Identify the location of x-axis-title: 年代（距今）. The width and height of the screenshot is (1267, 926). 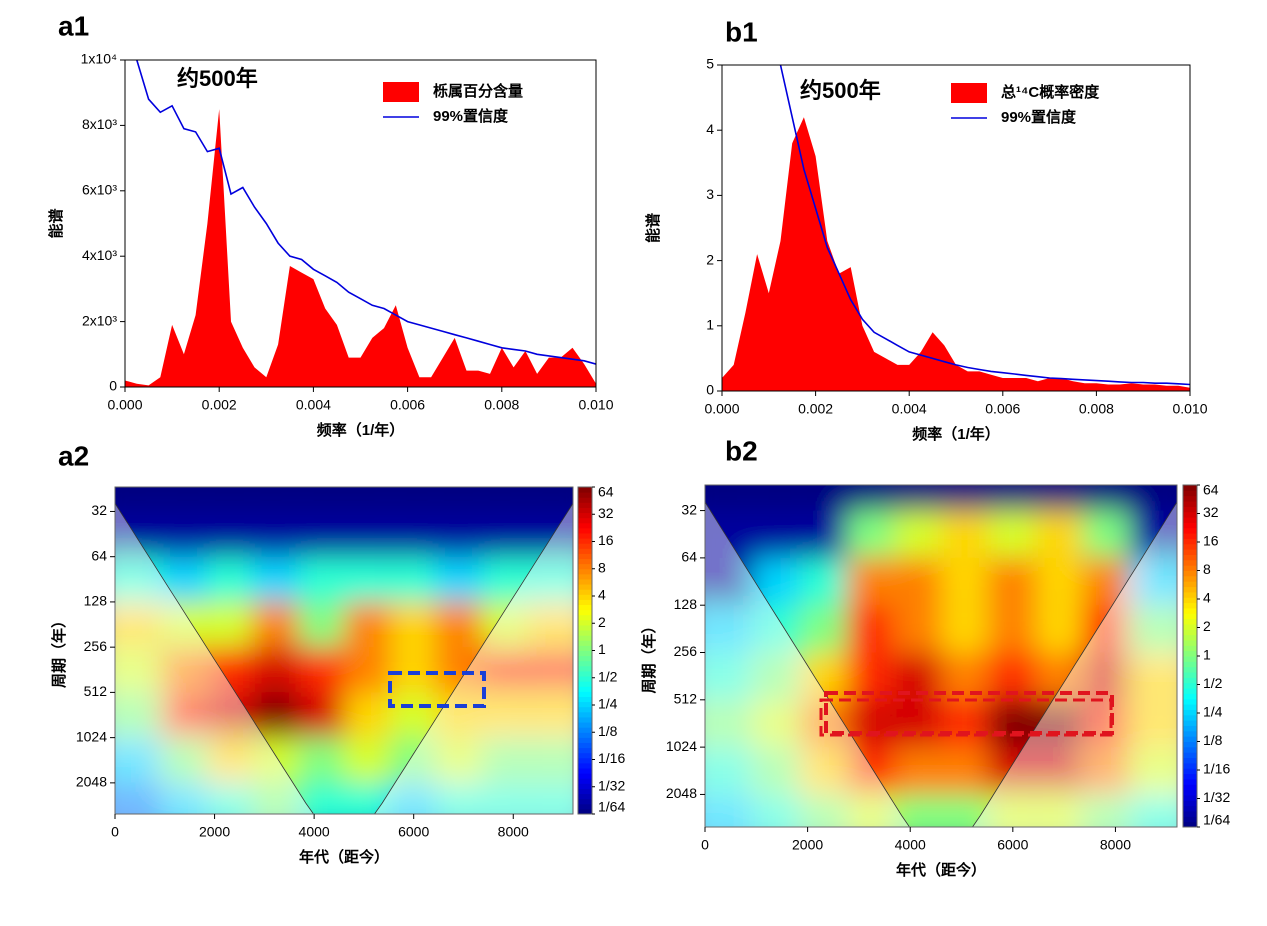
(344, 857).